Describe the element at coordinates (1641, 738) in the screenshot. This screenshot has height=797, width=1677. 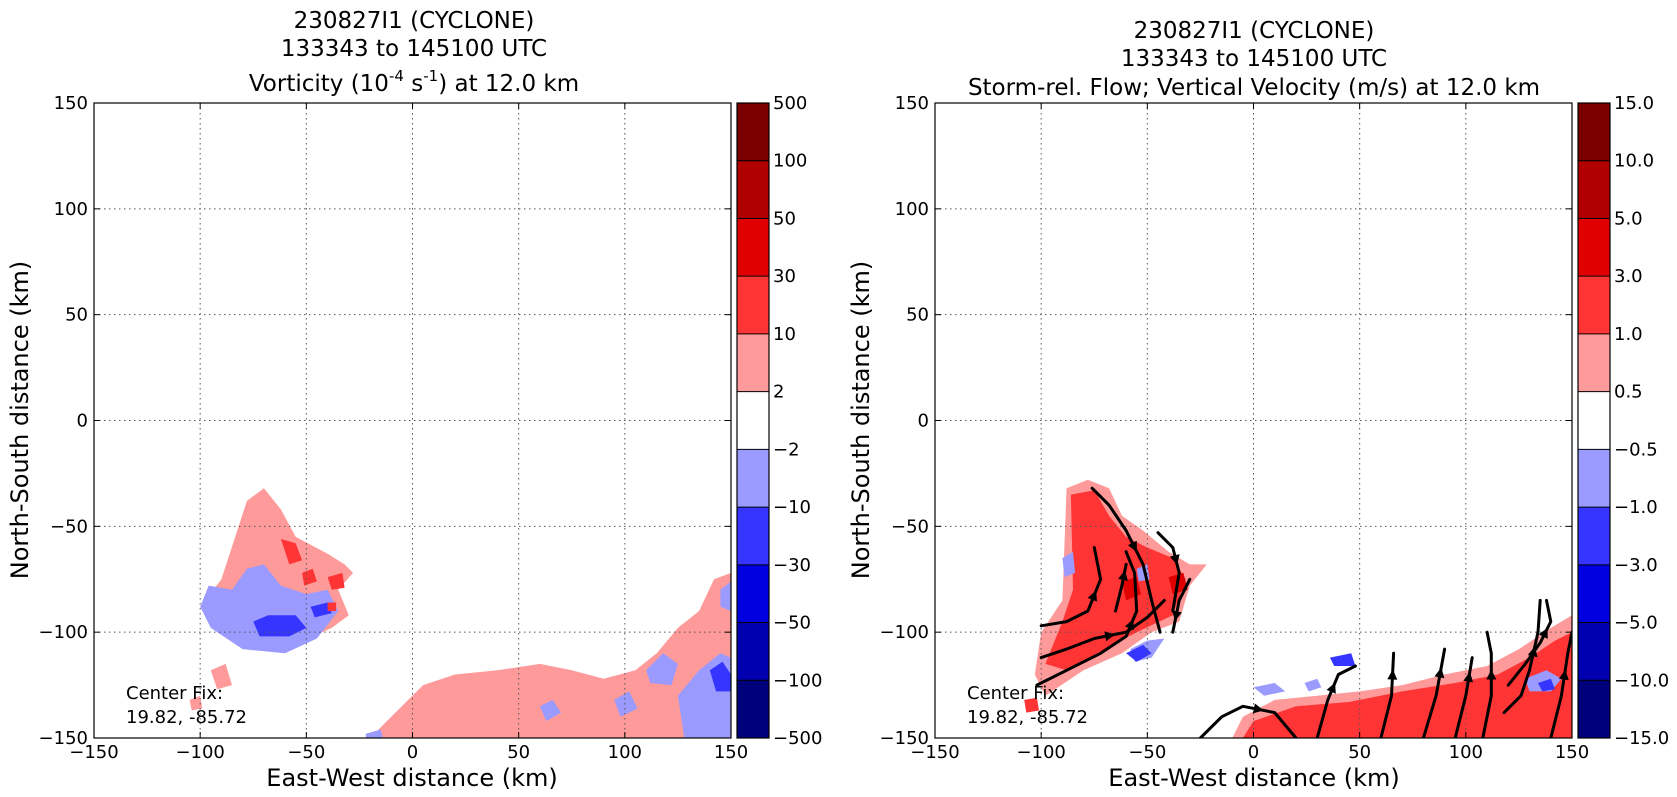
I see `colorbar-label: −15.0` at that location.